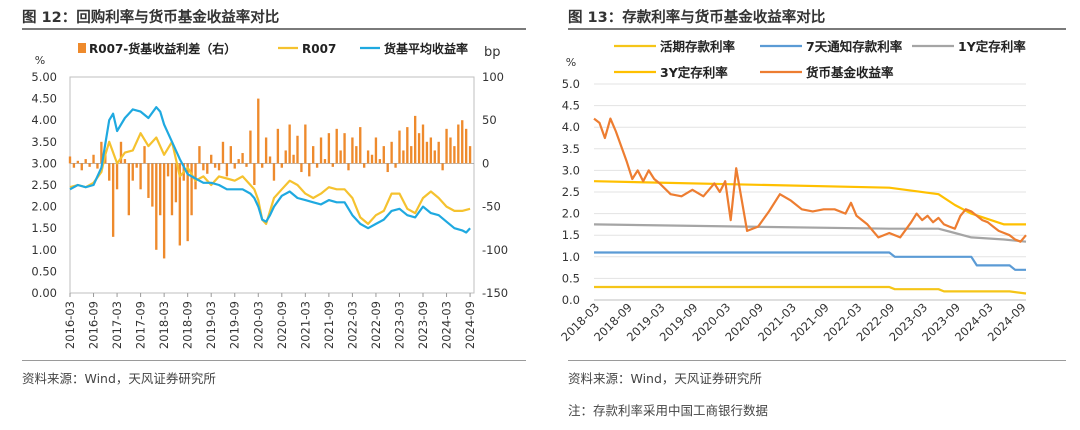 The width and height of the screenshot is (1080, 430). I want to click on x-tick-label: 2024-03, so click(447, 325).